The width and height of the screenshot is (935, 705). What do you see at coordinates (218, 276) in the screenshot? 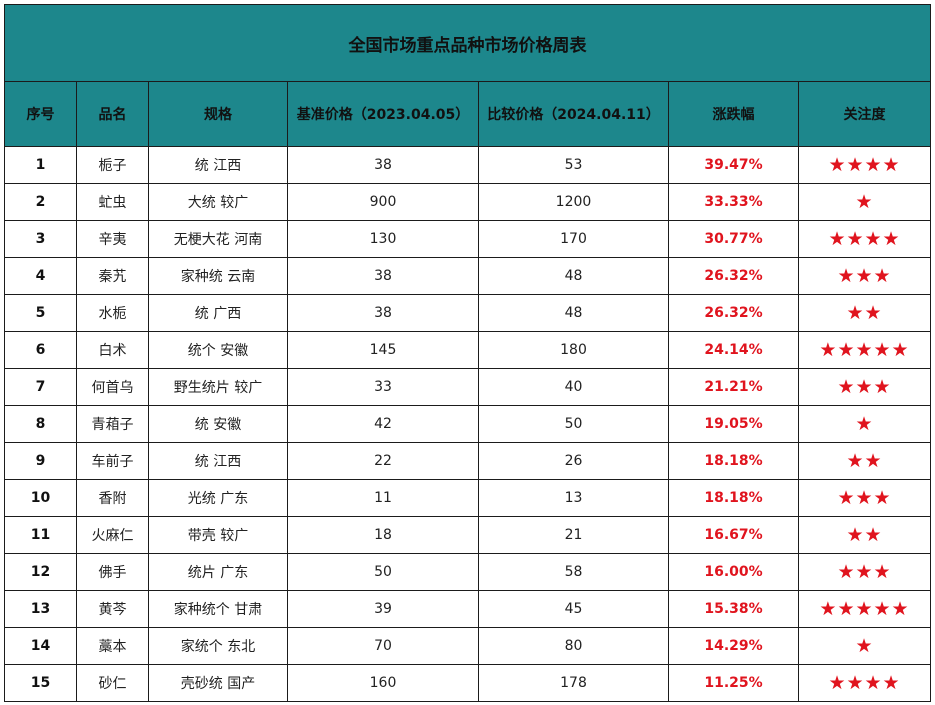
I see `row-spec: 家种统 云南` at bounding box center [218, 276].